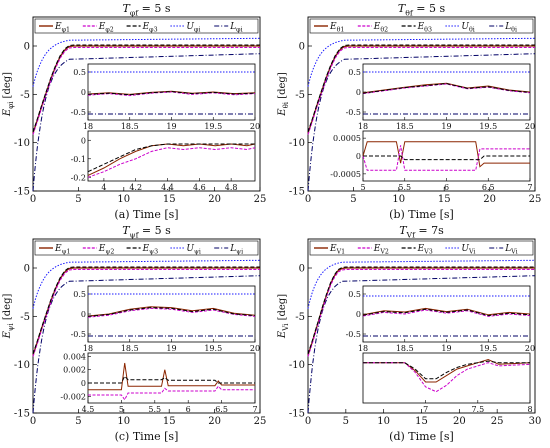 The image size is (550, 448). Describe the element at coordinates (346, 421) in the screenshot. I see `x-tick-label: 5` at that location.